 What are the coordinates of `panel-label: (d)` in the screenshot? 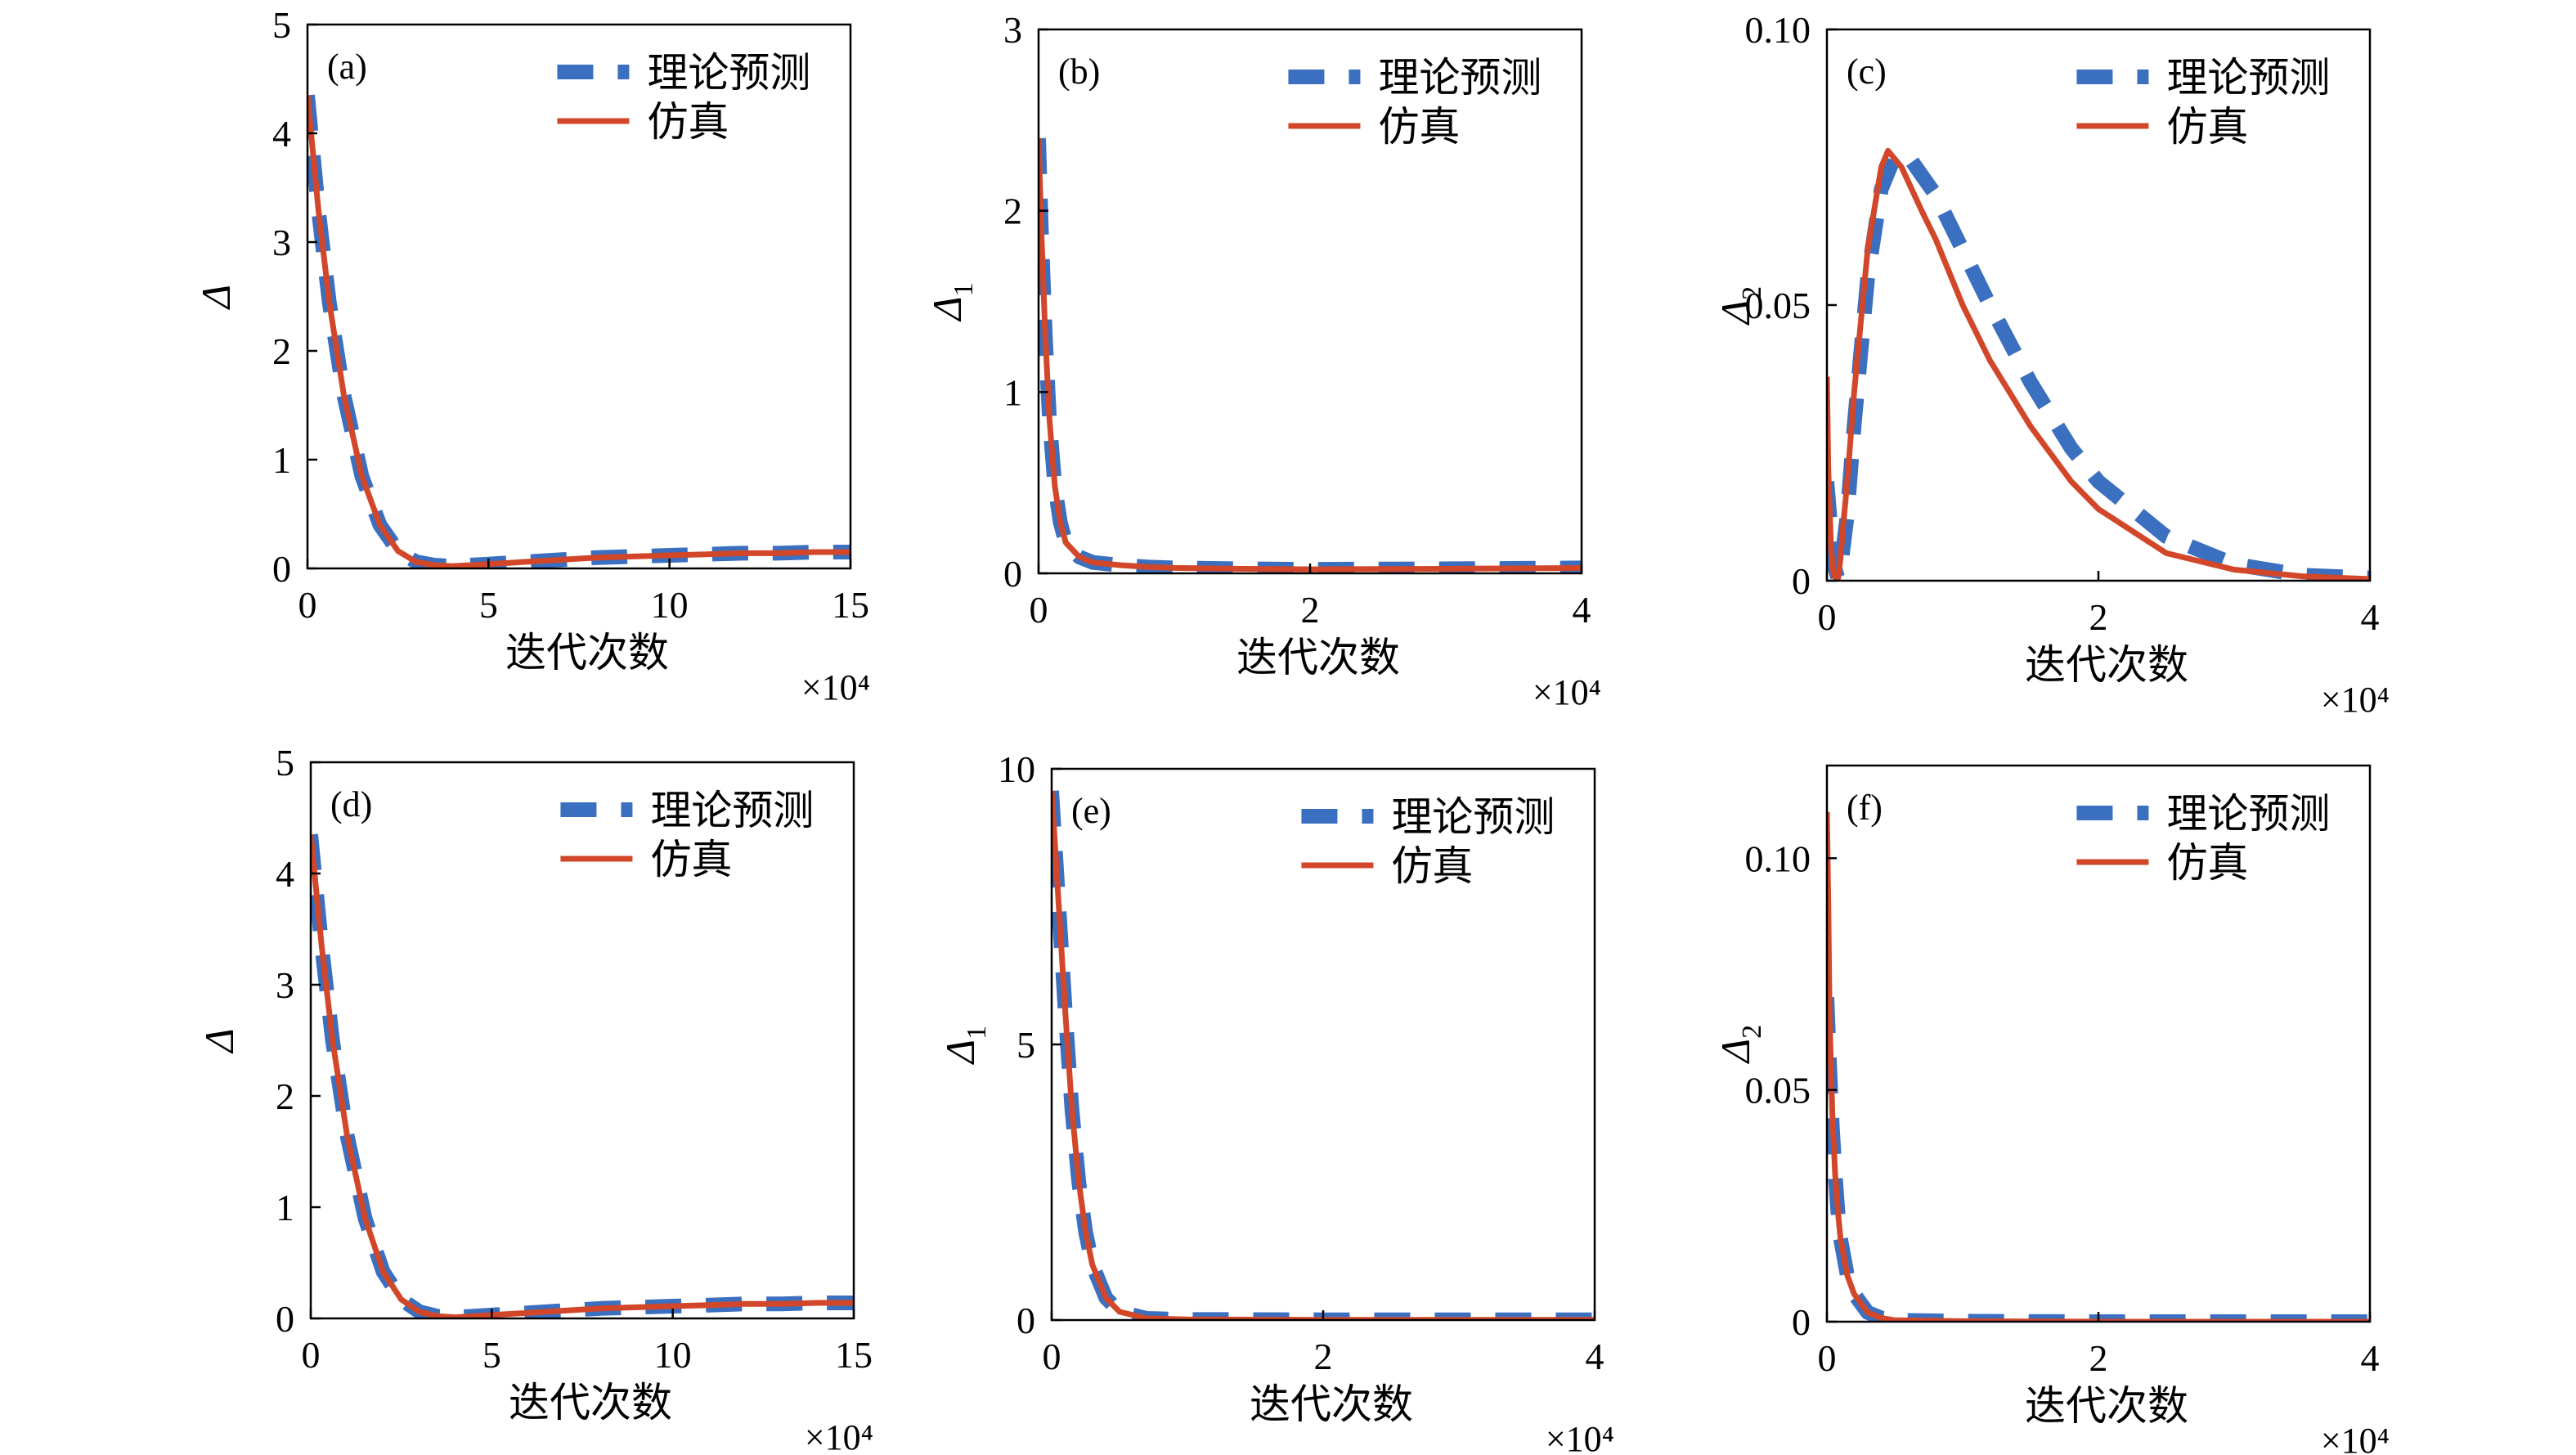 It's located at (351, 804).